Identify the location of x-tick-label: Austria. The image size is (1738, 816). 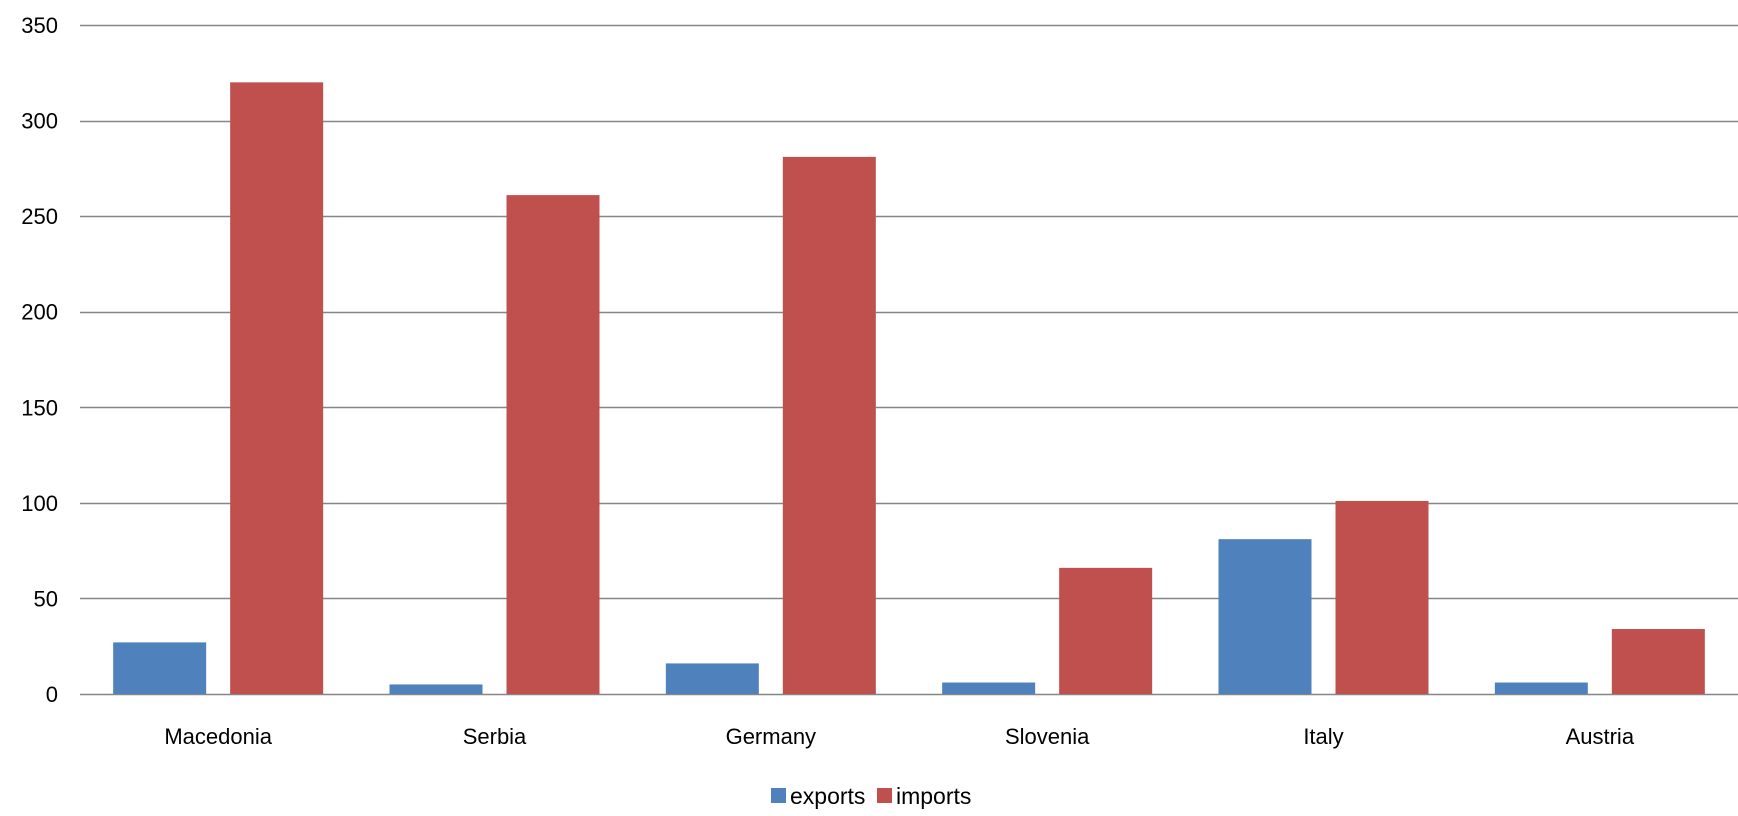
(1600, 736).